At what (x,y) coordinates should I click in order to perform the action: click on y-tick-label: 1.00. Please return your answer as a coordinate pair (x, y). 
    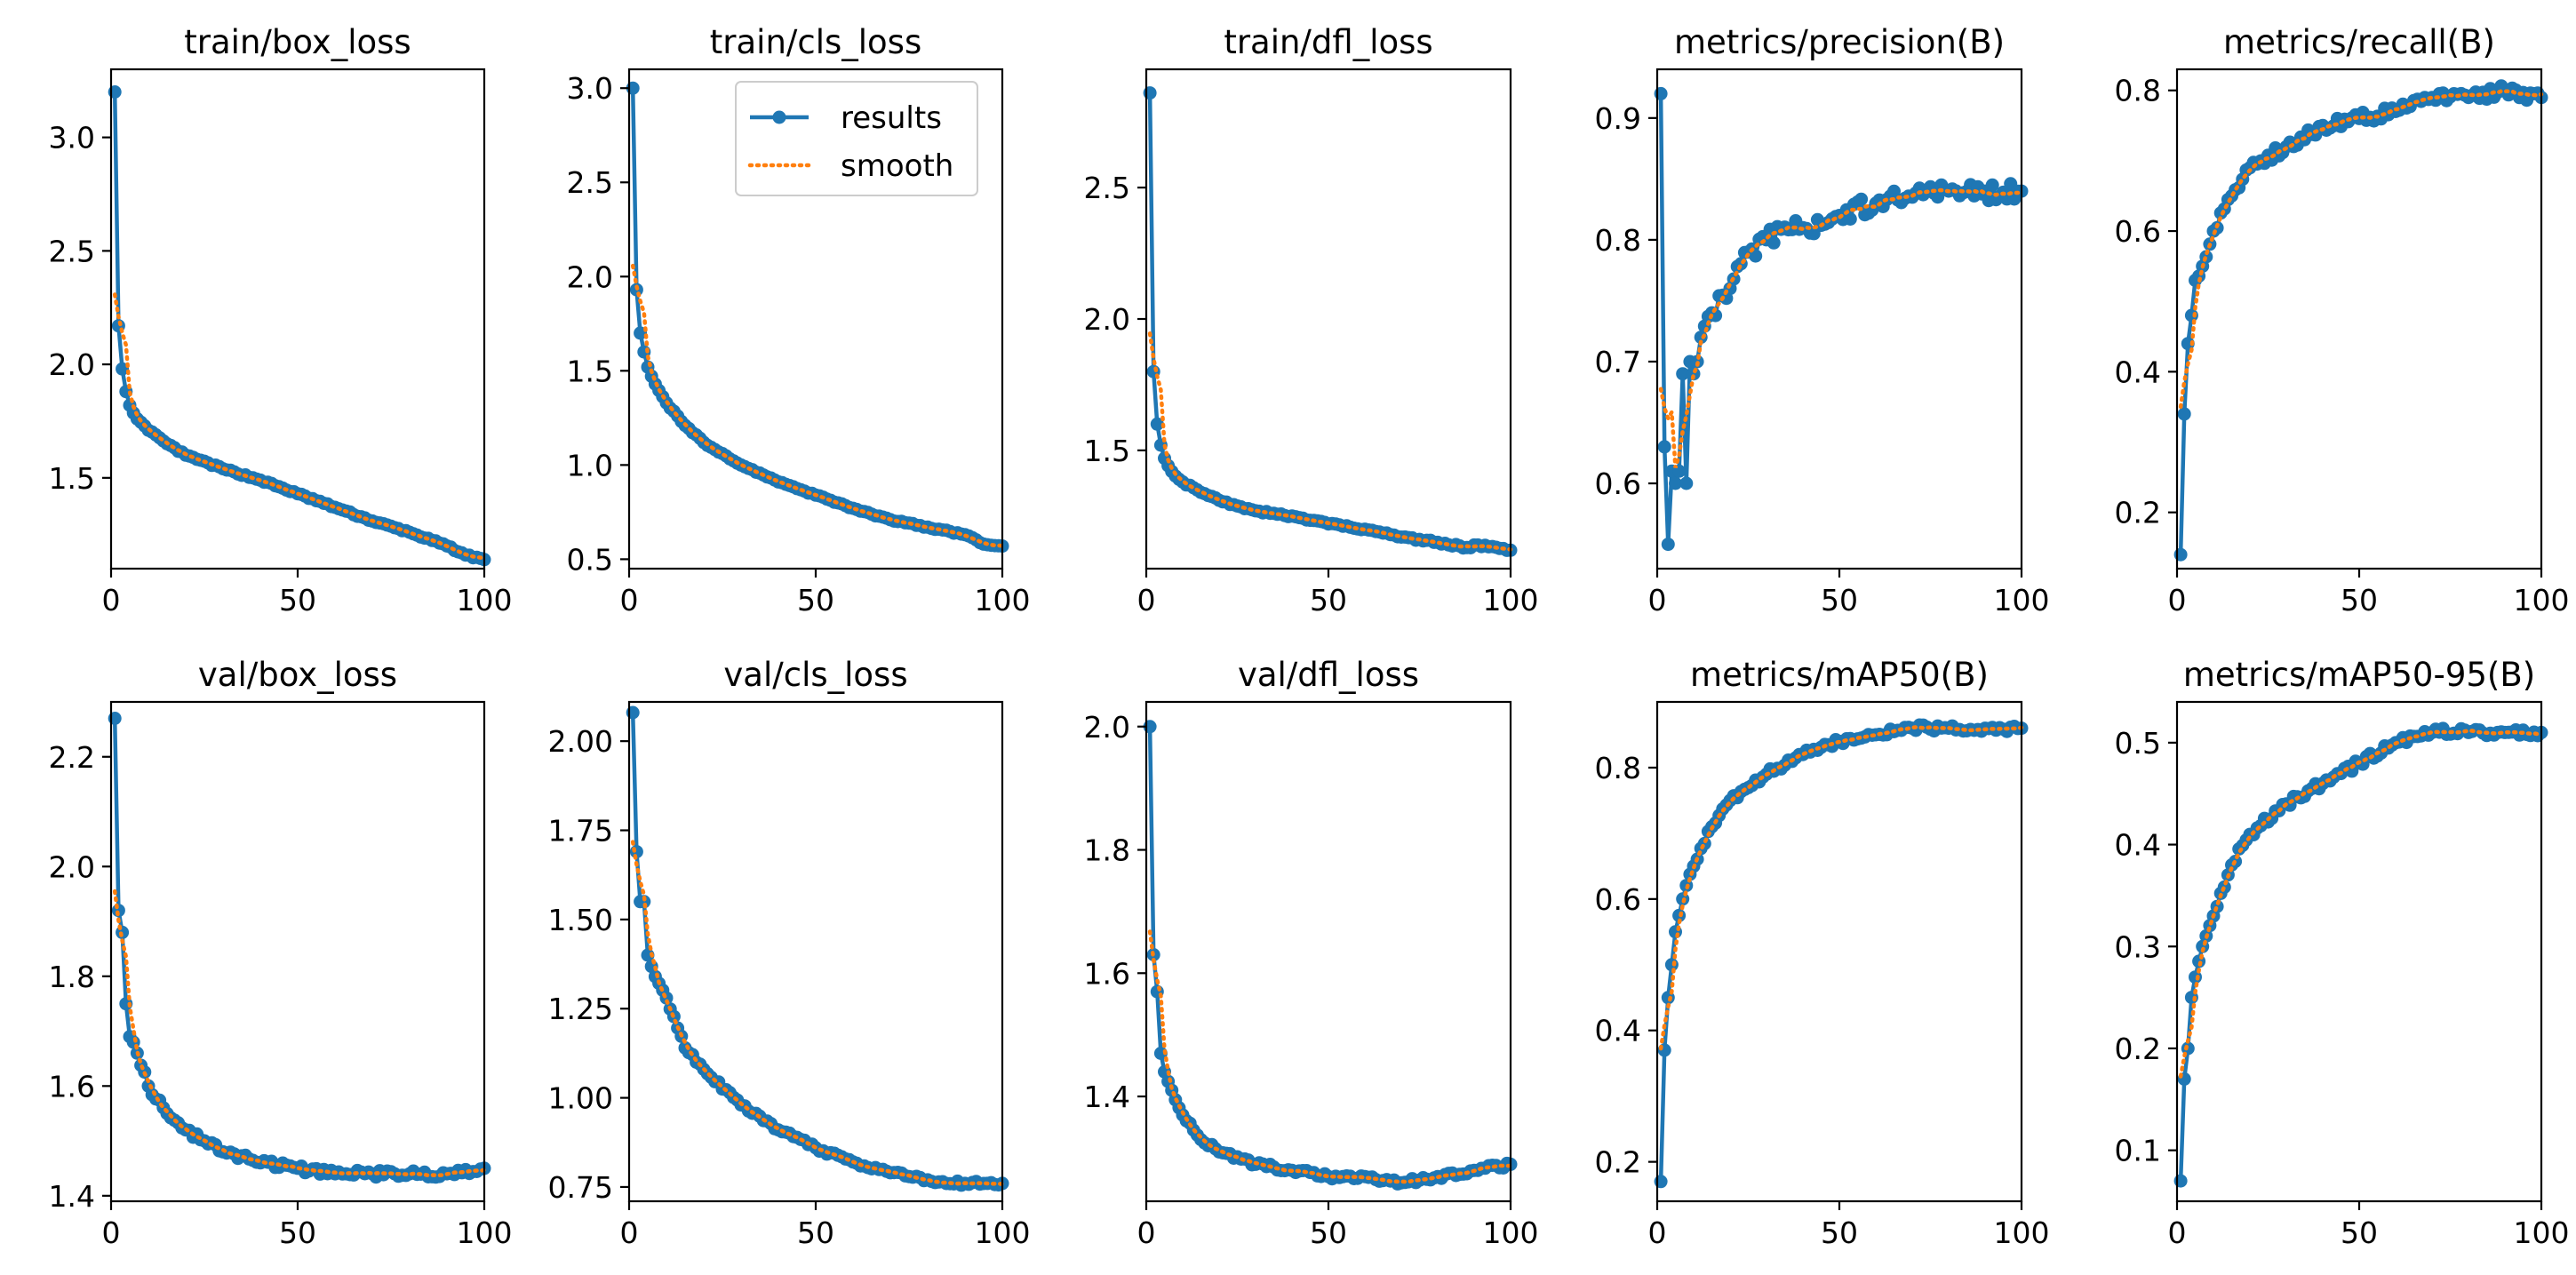
    Looking at the image, I should click on (580, 1098).